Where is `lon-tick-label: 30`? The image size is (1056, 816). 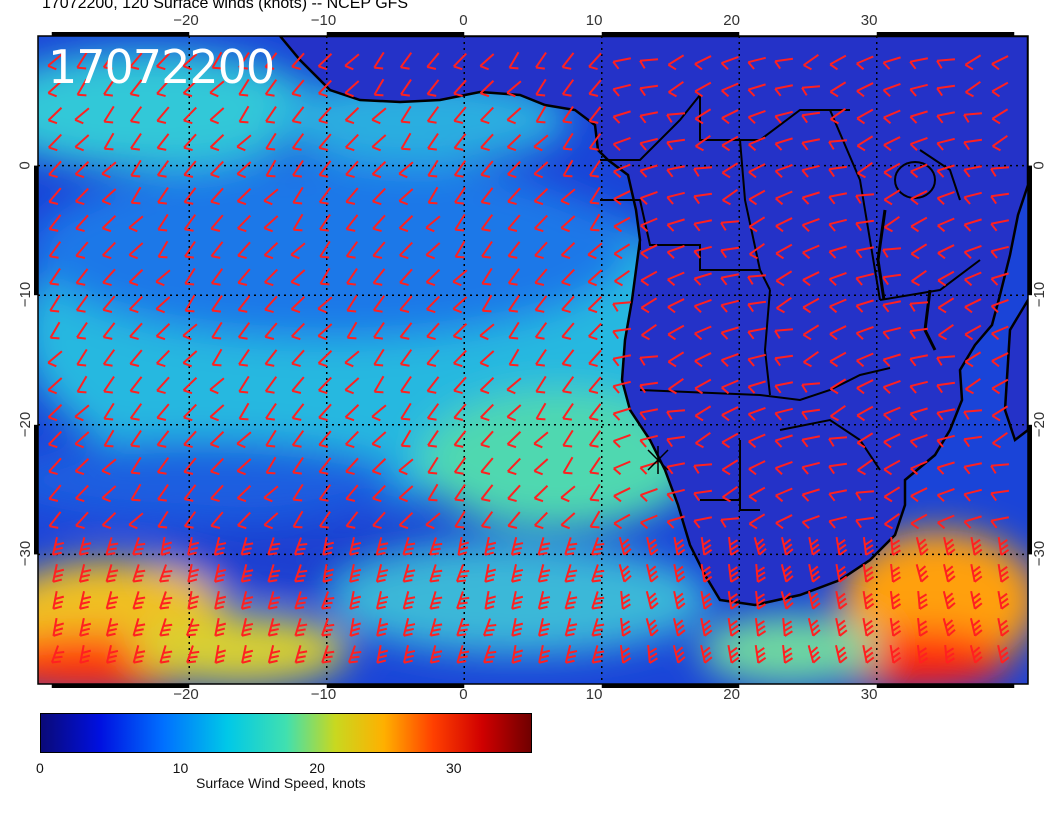
lon-tick-label: 30 is located at coordinates (869, 20).